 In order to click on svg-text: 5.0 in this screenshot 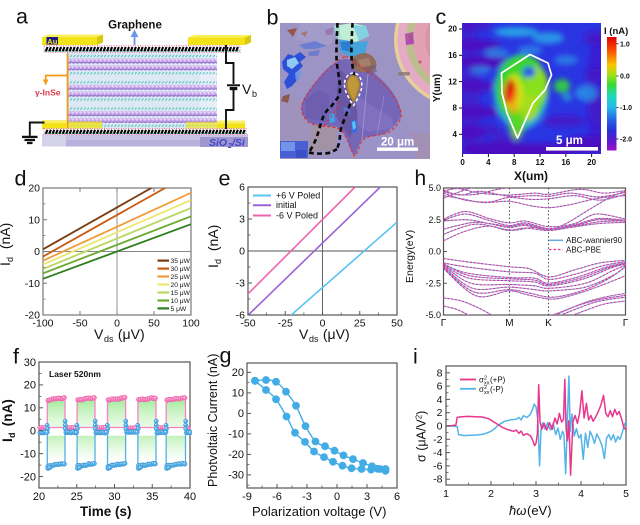, I will do `click(434, 188)`.